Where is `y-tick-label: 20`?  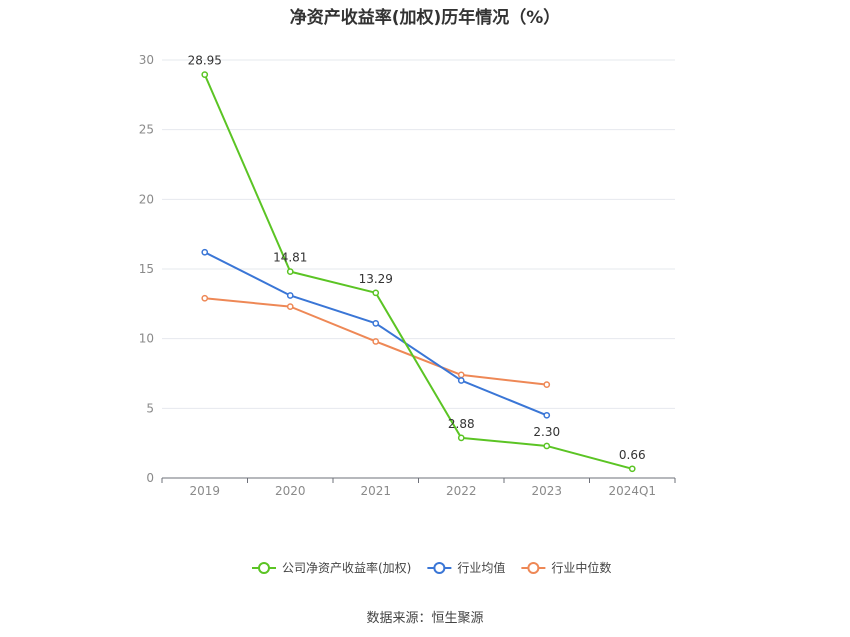 y-tick-label: 20 is located at coordinates (146, 199).